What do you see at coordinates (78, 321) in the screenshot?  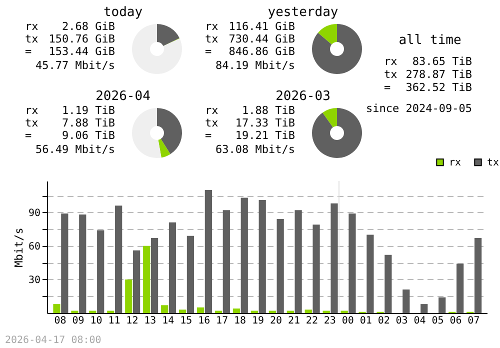 I see `x-tick-label: 09` at bounding box center [78, 321].